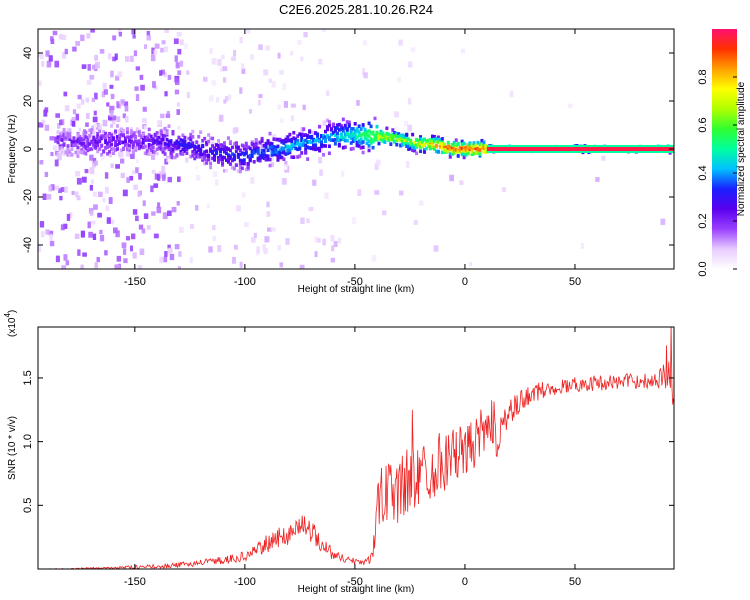 The height and width of the screenshot is (600, 750). I want to click on colorbar-tick-label: 0.6, so click(703, 124).